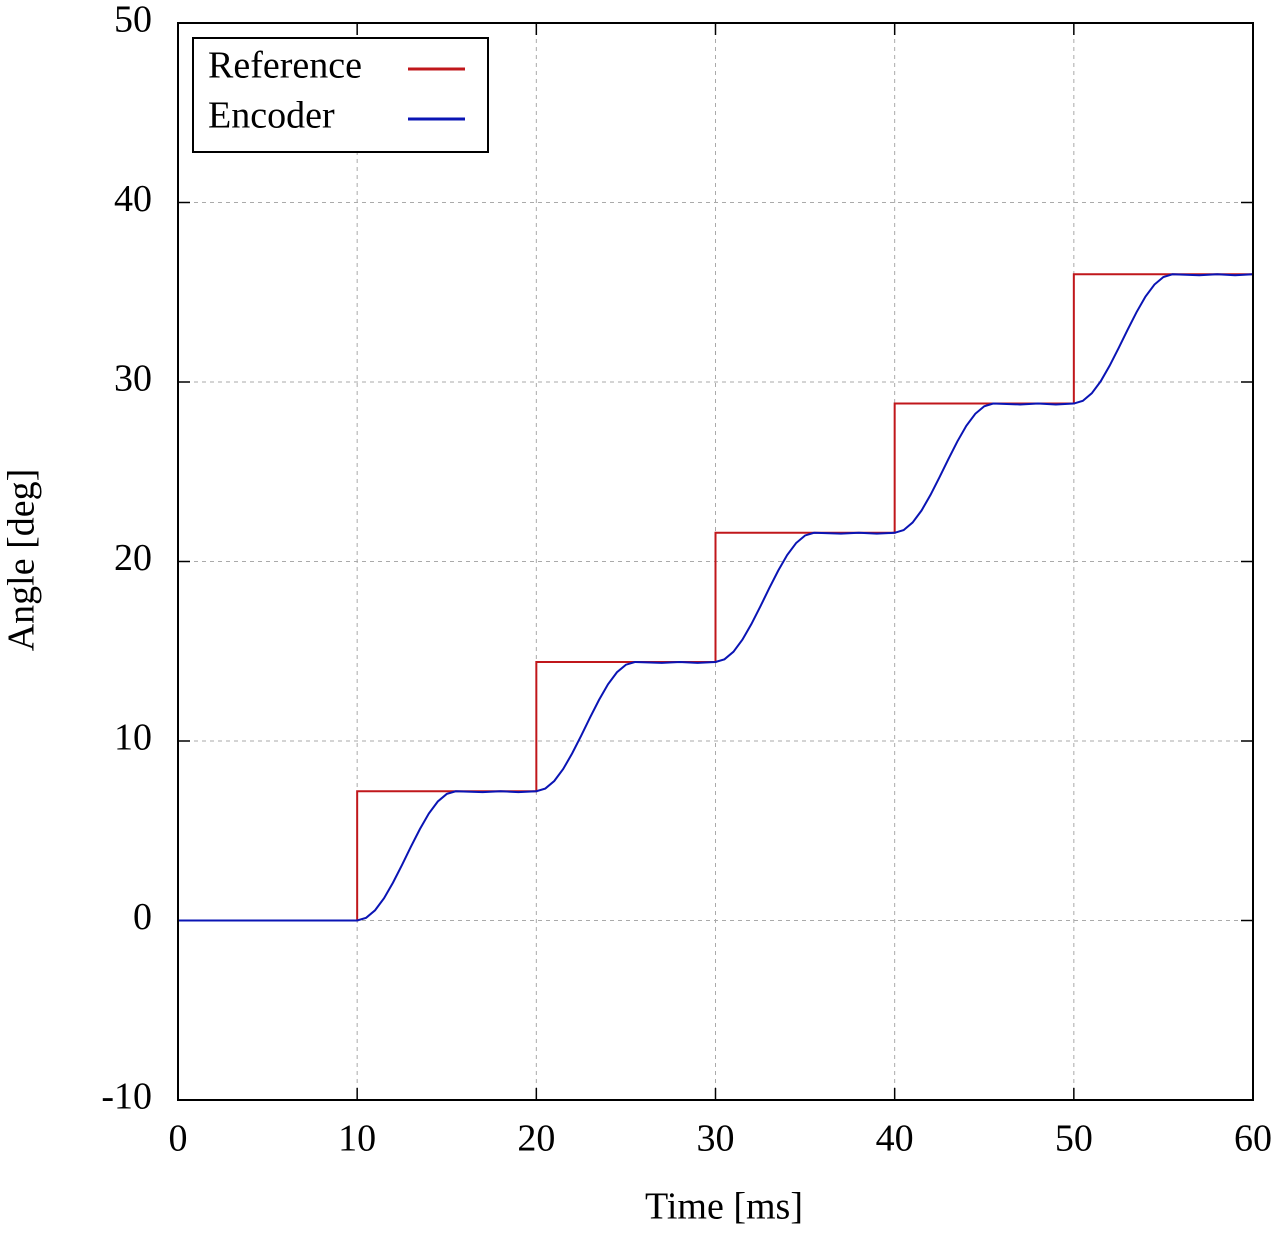 The image size is (1274, 1236). I want to click on y-tick-label: 40, so click(133, 199).